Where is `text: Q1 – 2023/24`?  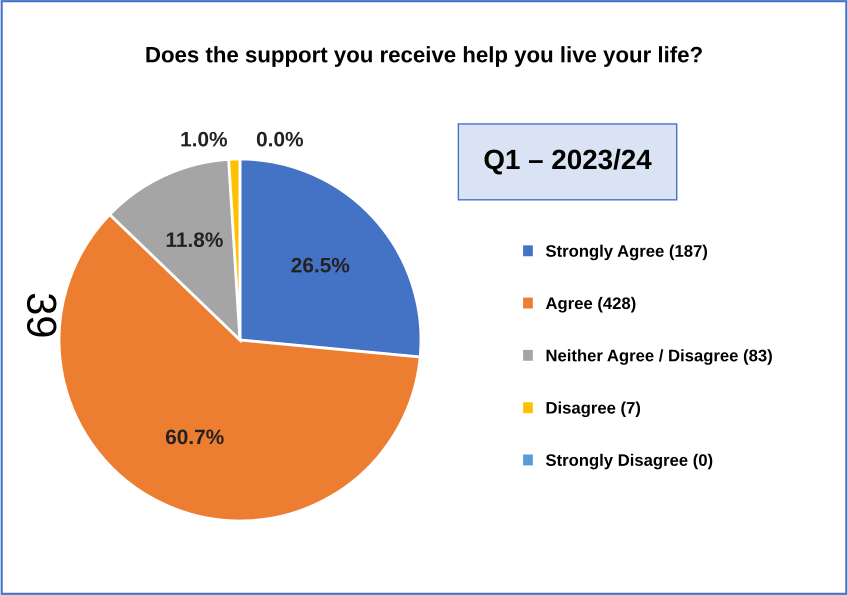 text: Q1 – 2023/24 is located at coordinates (568, 161).